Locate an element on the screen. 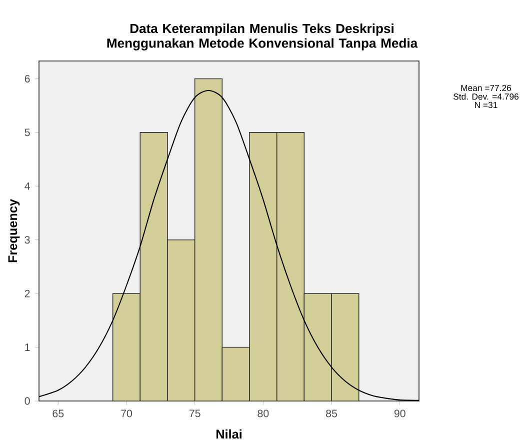  x-axis-title: Nilai is located at coordinates (229, 434).